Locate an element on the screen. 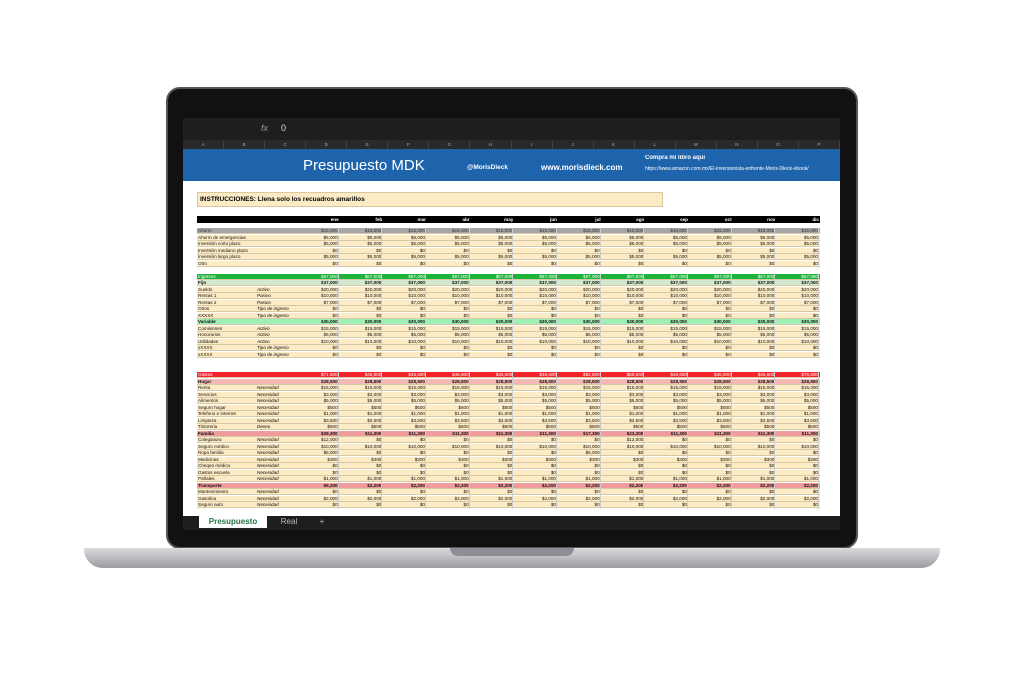 The height and width of the screenshot is (683, 1024). row-kind: Activo is located at coordinates (263, 341).